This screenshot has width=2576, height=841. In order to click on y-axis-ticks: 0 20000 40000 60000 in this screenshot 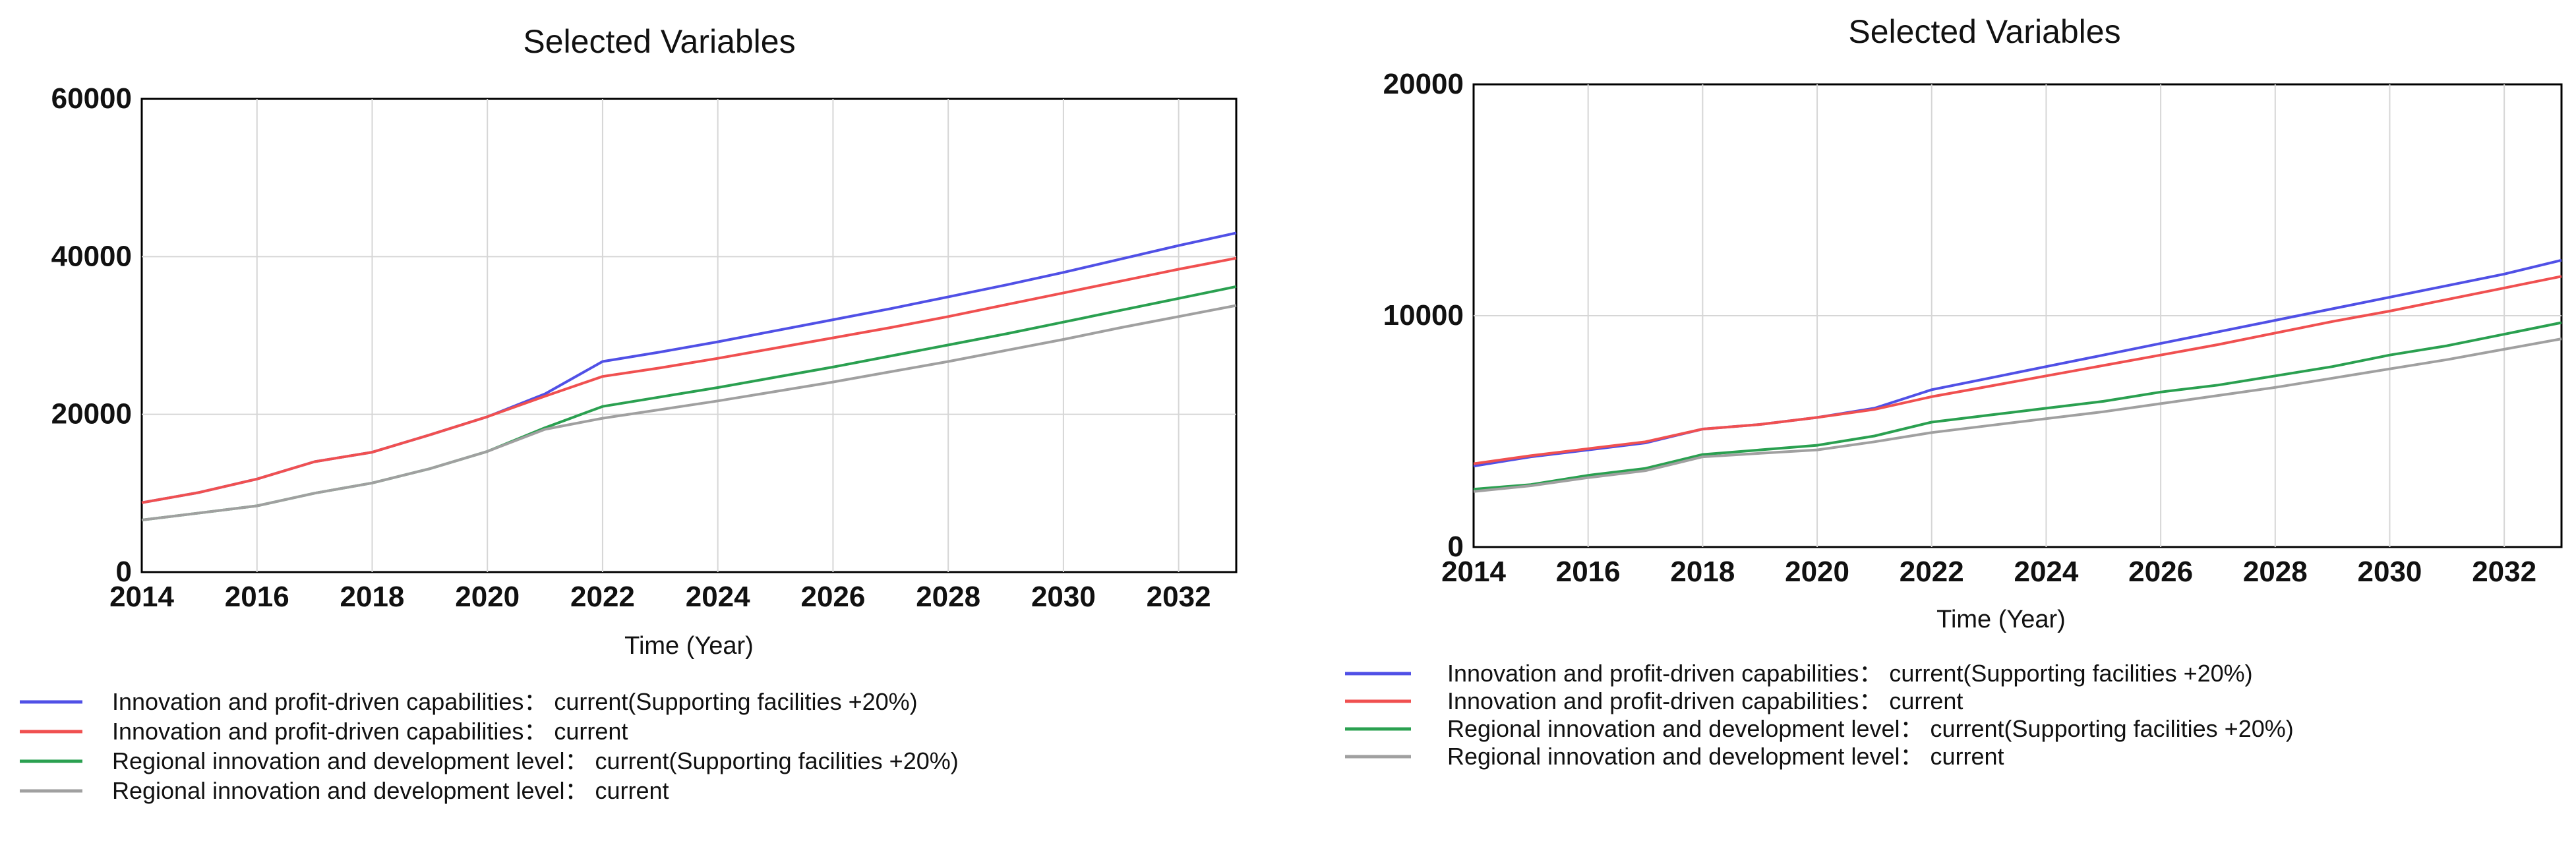, I will do `click(91, 335)`.